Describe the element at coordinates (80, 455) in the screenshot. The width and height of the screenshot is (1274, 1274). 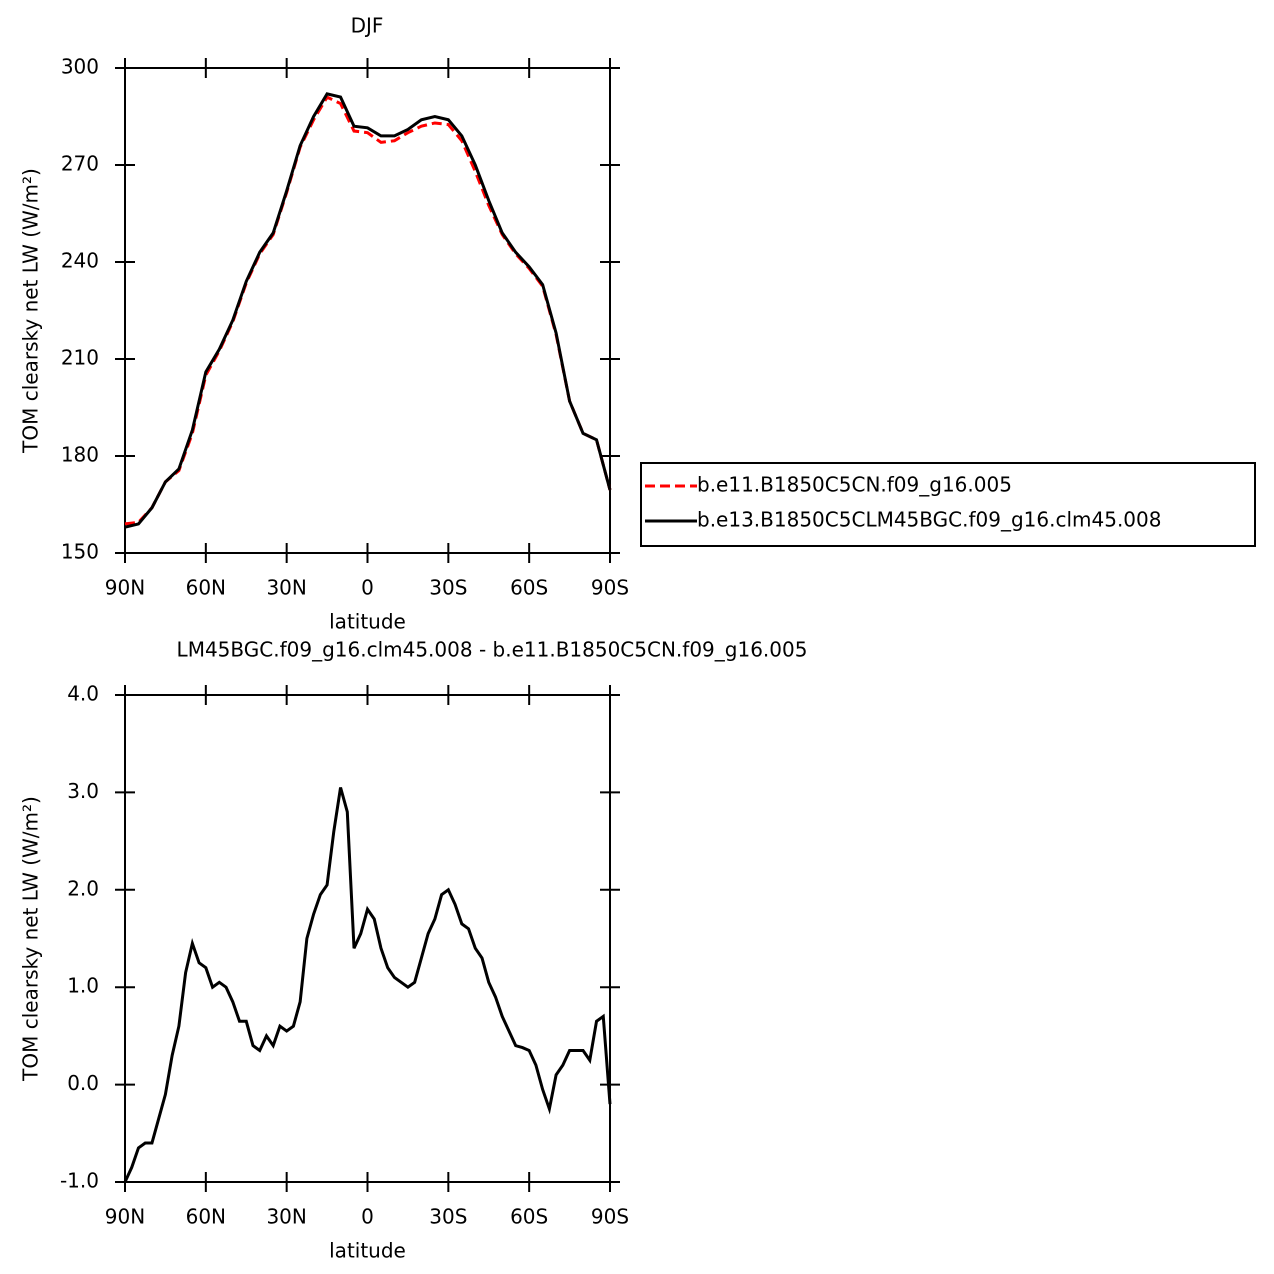
I see `y-tick-label: 180` at that location.